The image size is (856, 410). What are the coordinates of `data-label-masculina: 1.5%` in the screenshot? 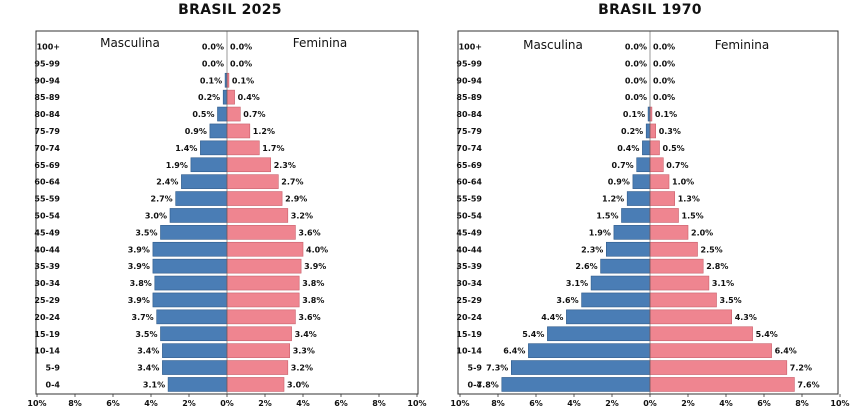 It's located at (607, 215).